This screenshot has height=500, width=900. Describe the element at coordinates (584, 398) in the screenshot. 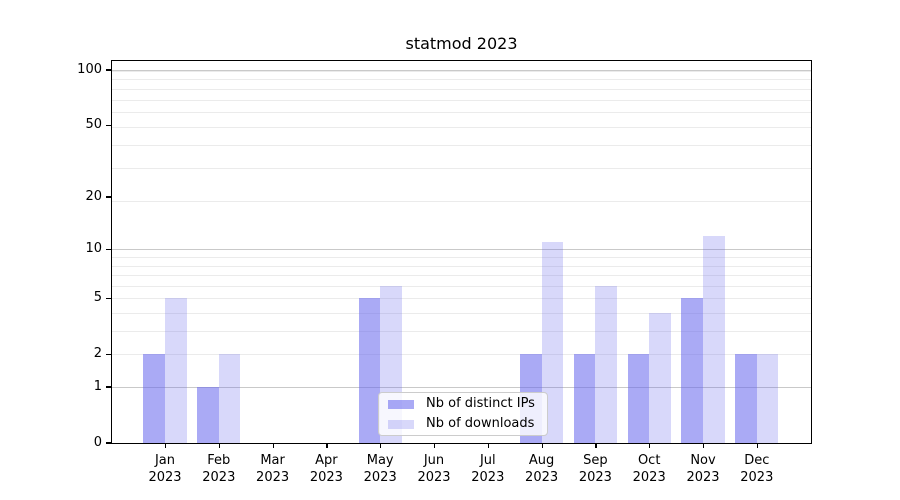

I see `bar-ips-sep` at that location.